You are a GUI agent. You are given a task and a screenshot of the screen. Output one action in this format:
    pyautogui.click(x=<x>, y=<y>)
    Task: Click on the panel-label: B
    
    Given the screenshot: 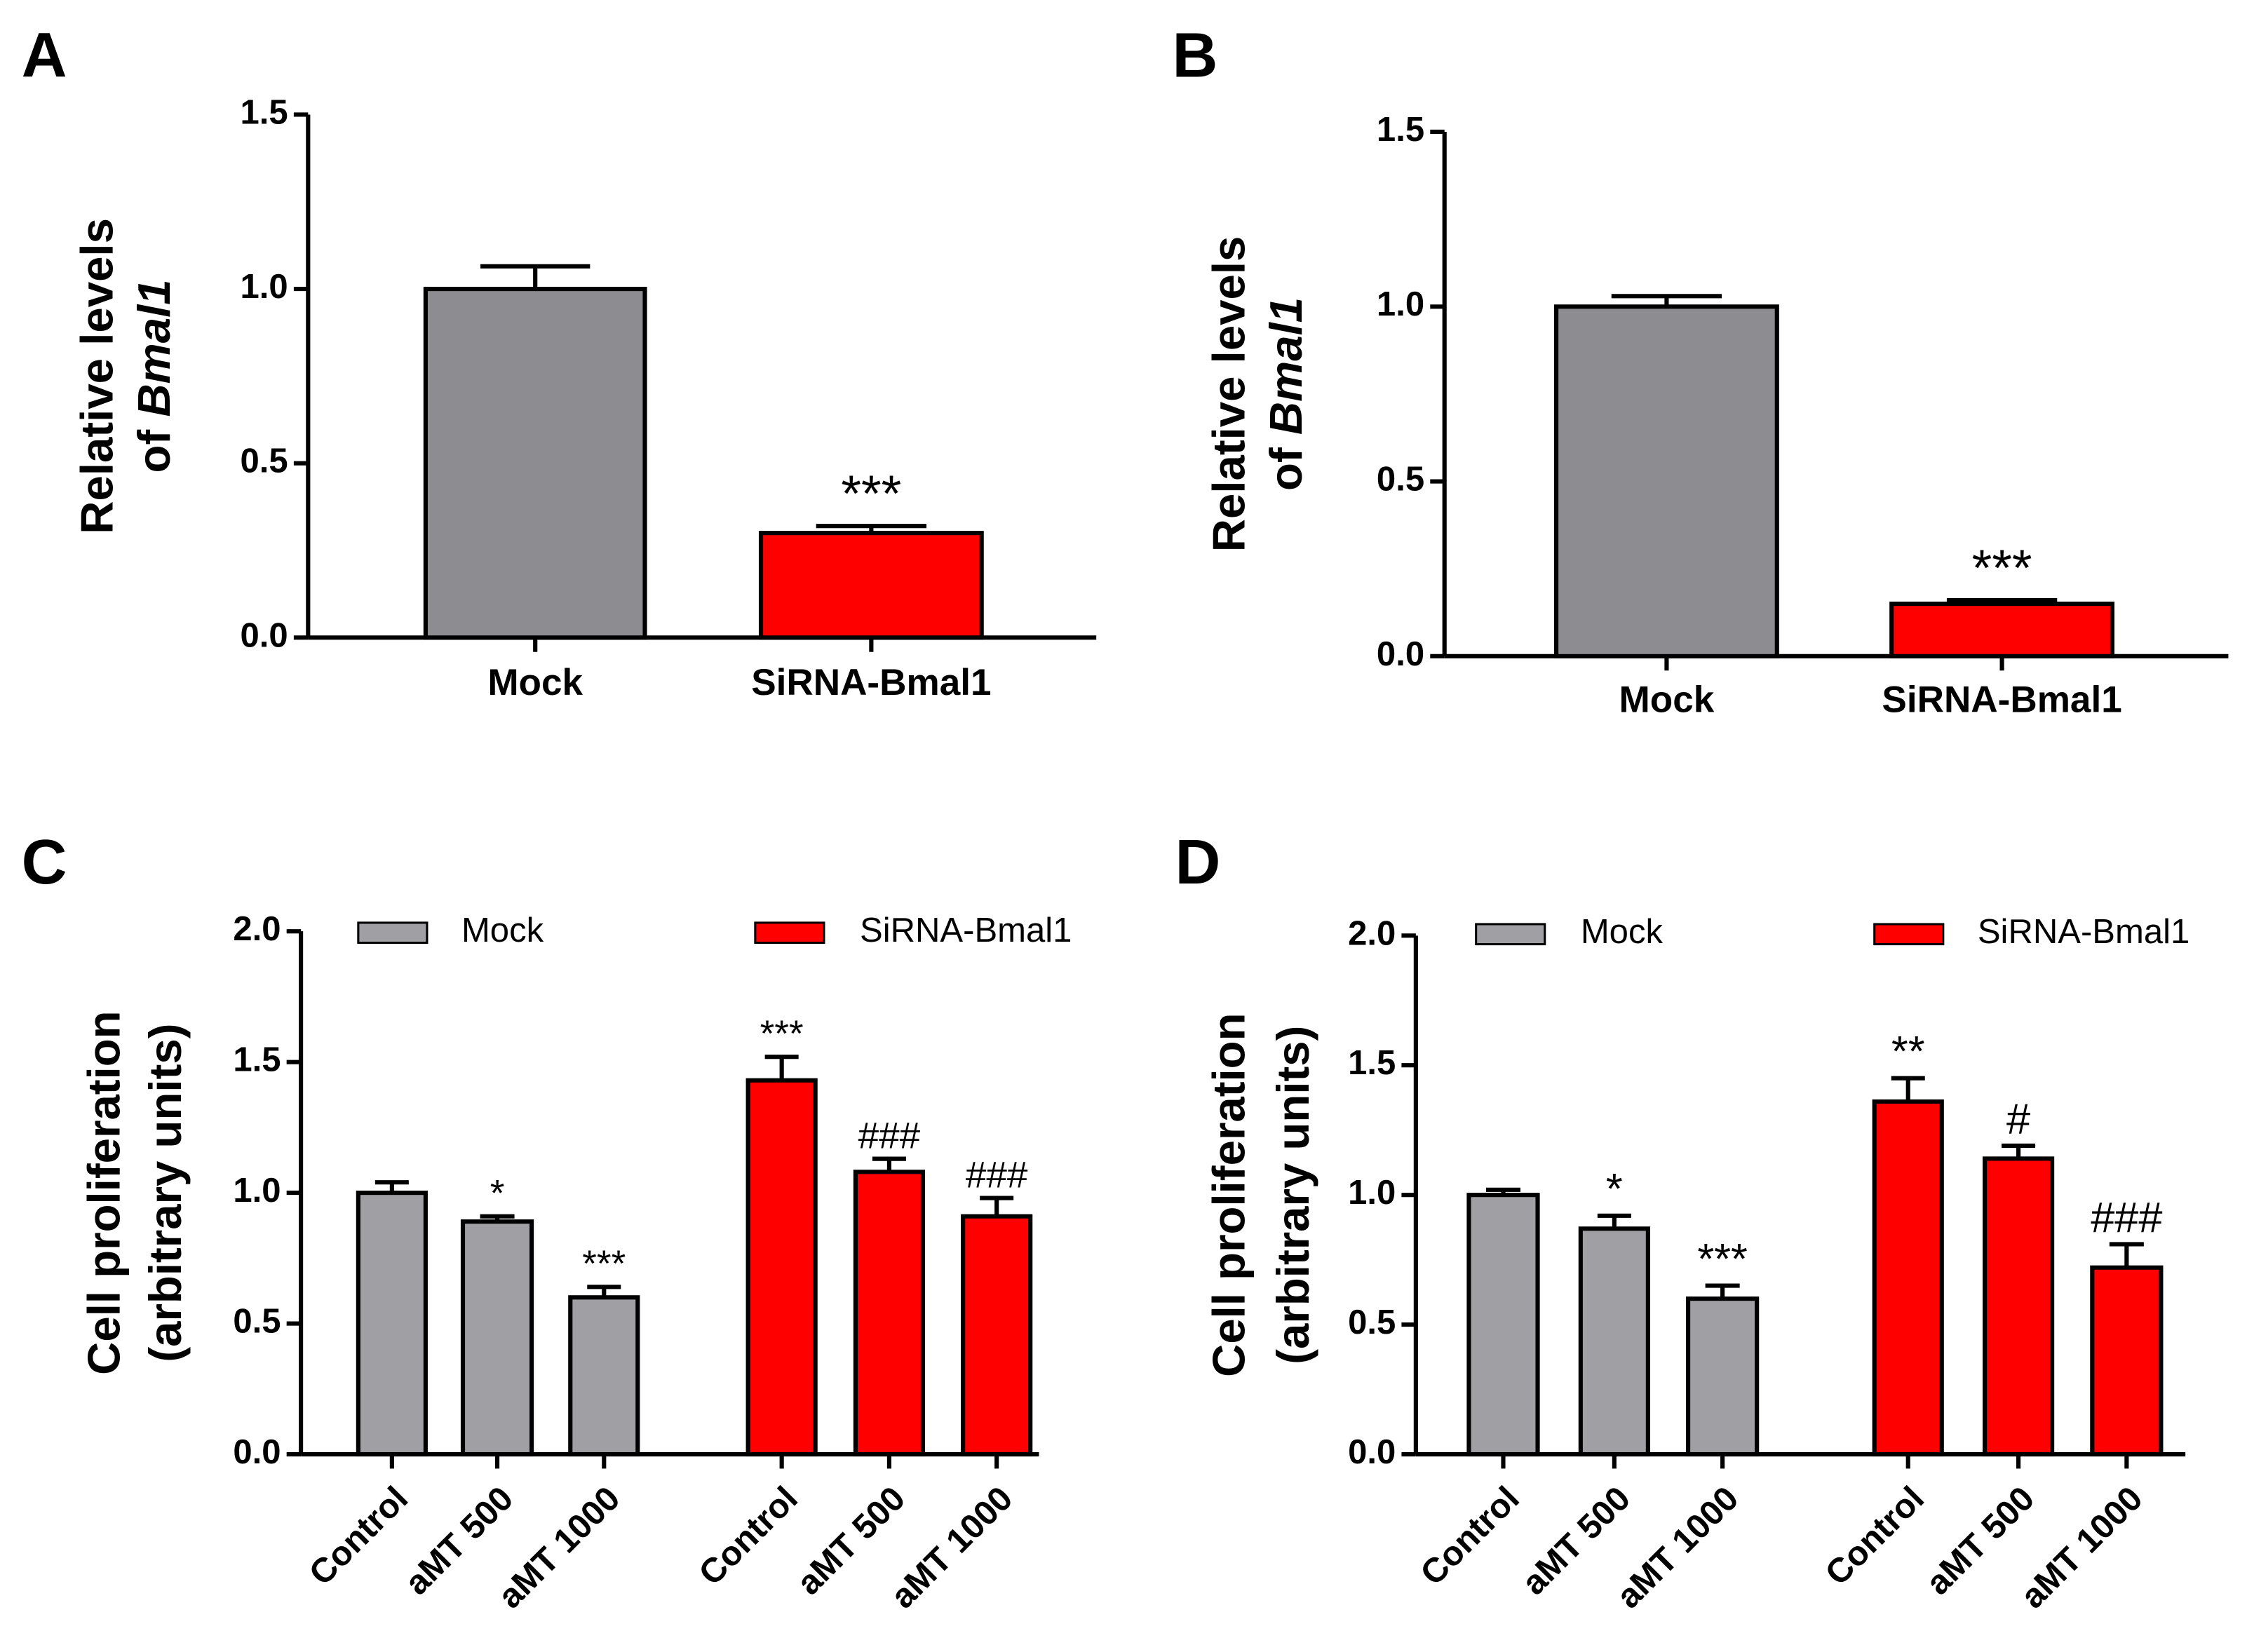 What is the action you would take?
    pyautogui.click(x=1194, y=56)
    